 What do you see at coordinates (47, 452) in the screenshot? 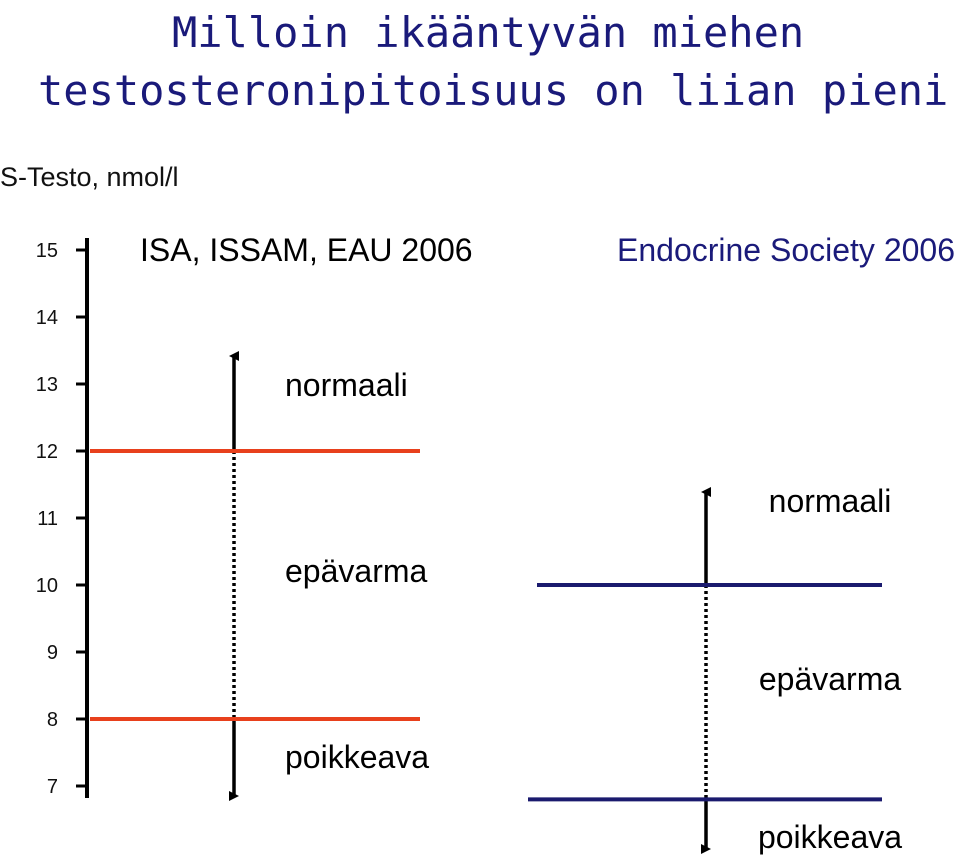
I see `tick-label: 12` at bounding box center [47, 452].